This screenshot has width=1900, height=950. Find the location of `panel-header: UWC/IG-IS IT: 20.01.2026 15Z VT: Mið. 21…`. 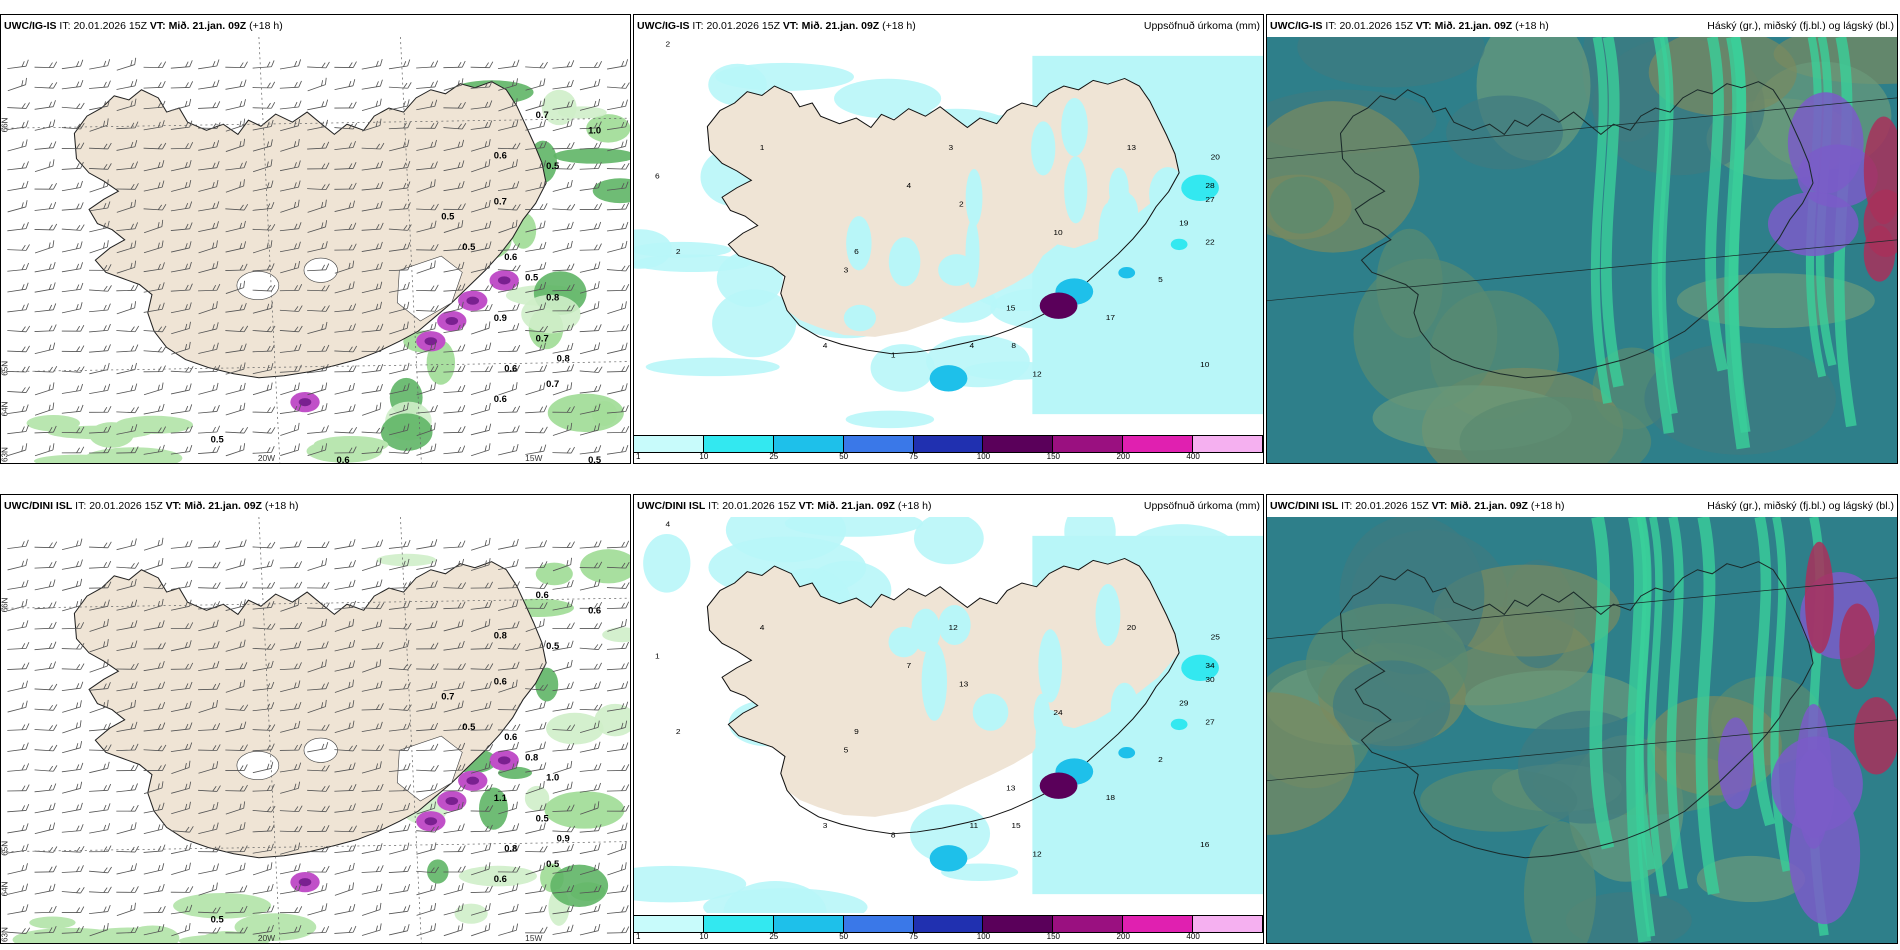

panel-header: UWC/IG-IS IT: 20.01.2026 15Z VT: Mið. 21… is located at coordinates (948, 26).